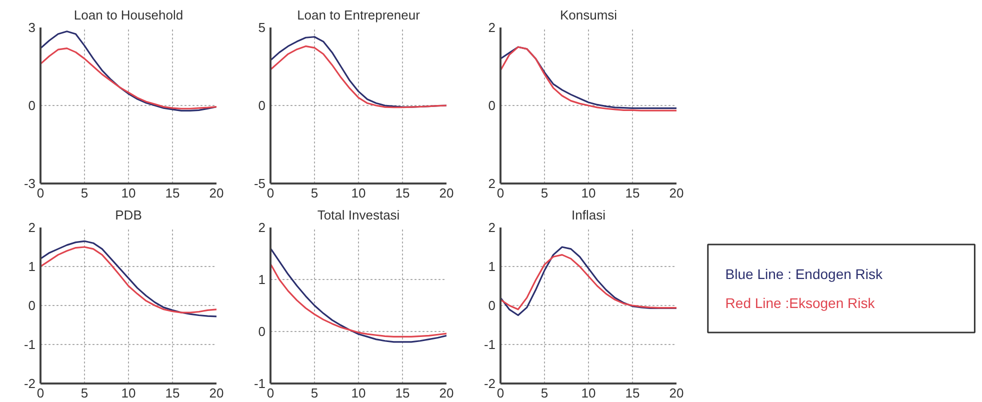  What do you see at coordinates (30, 183) in the screenshot?
I see `y-tick-label: -3` at bounding box center [30, 183].